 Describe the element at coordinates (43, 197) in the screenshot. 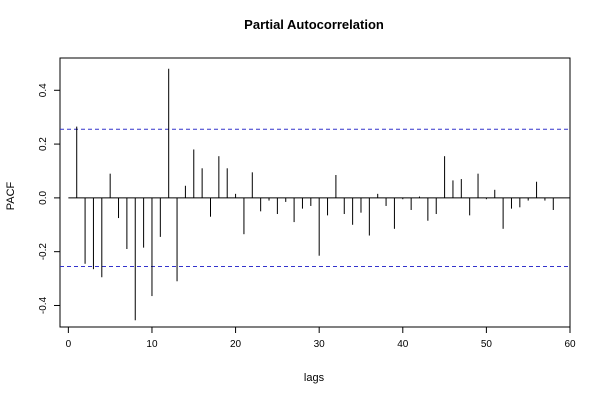

I see `y-tick-label-2: 0.0` at that location.